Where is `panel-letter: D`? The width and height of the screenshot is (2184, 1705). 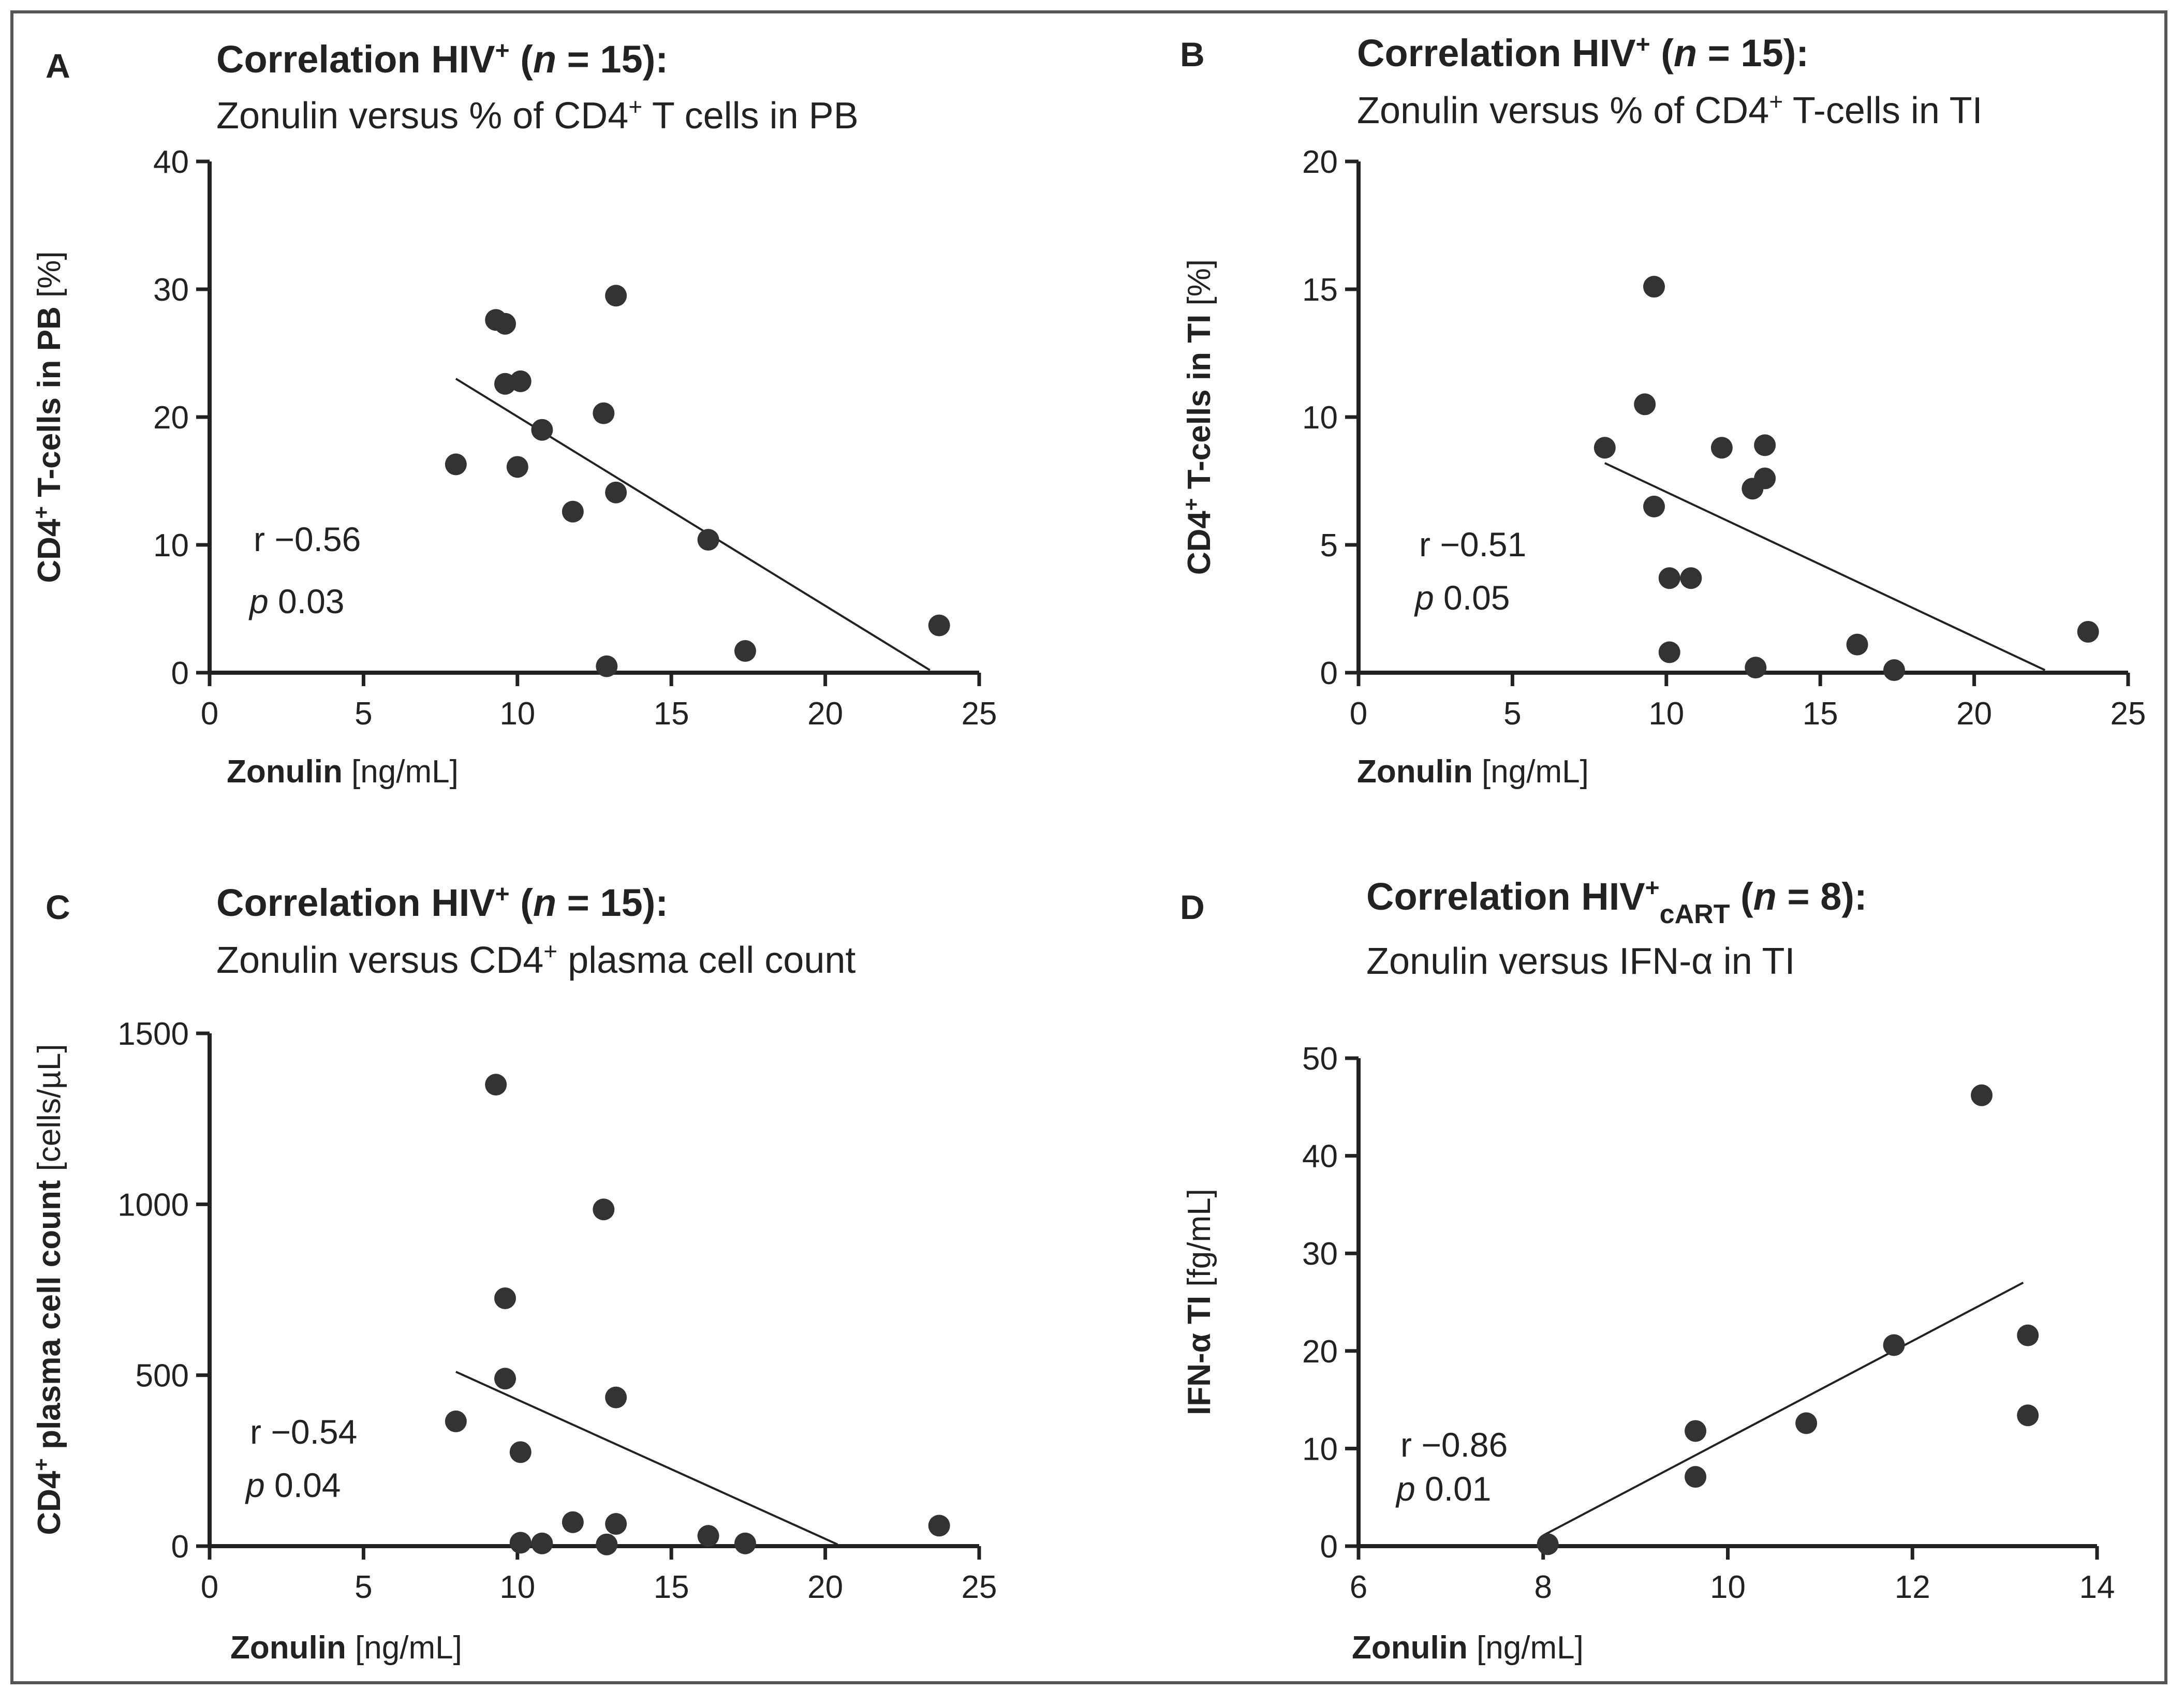 panel-letter: D is located at coordinates (1192, 907).